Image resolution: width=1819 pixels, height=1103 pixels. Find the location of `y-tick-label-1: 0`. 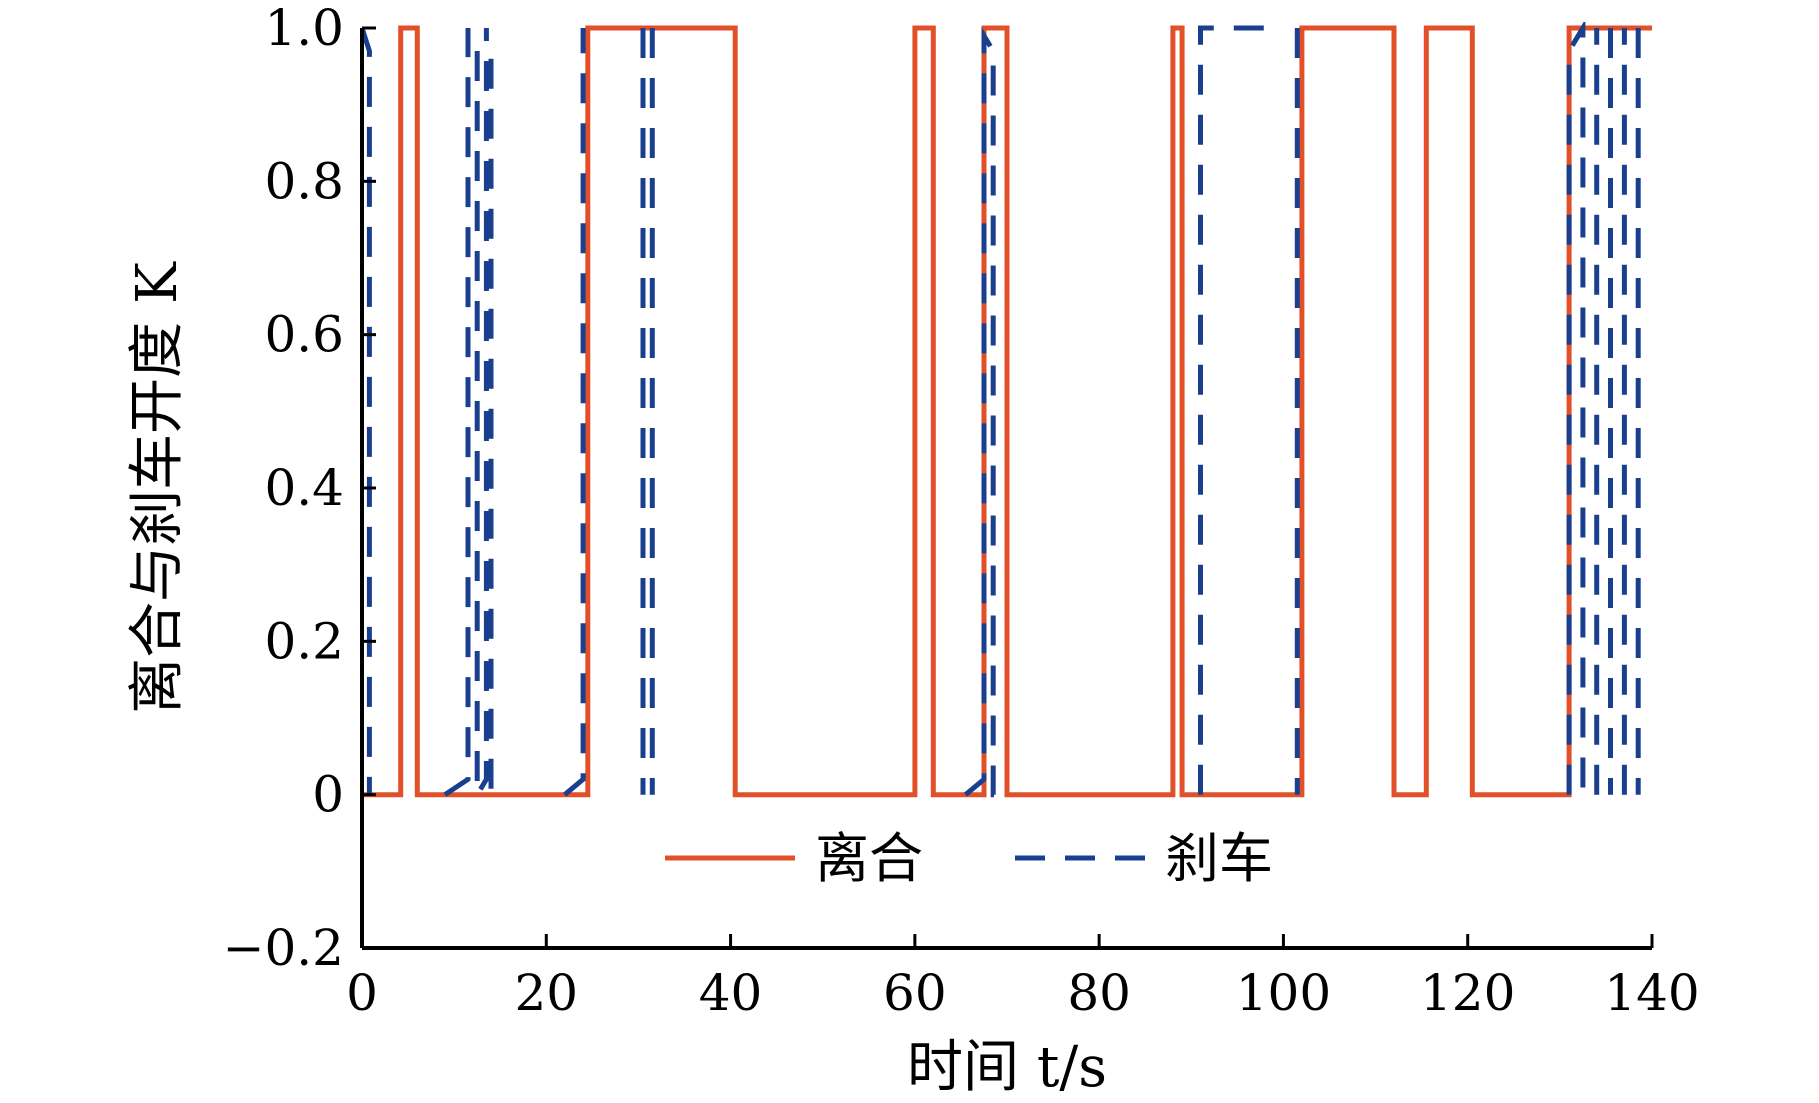

y-tick-label-1: 0 is located at coordinates (328, 795).